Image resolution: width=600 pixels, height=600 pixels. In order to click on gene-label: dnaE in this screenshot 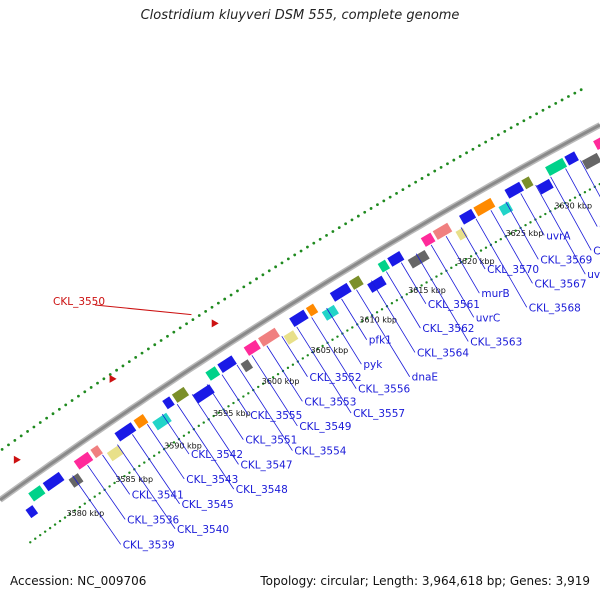, I will do `click(425, 378)`.